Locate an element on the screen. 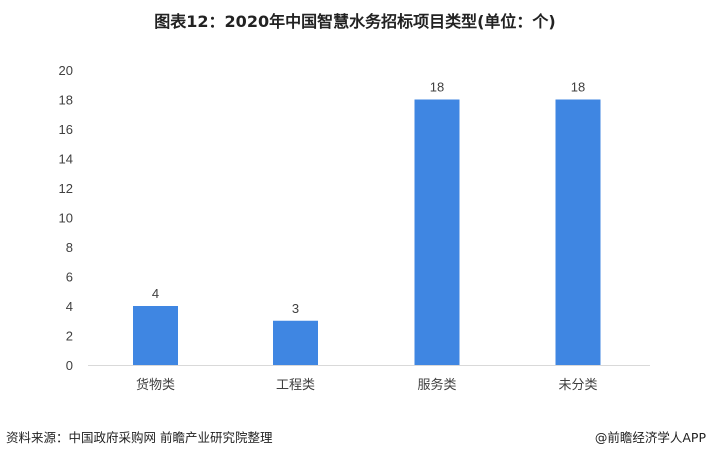 The height and width of the screenshot is (456, 710). y-tick-label: 0 is located at coordinates (69, 365).